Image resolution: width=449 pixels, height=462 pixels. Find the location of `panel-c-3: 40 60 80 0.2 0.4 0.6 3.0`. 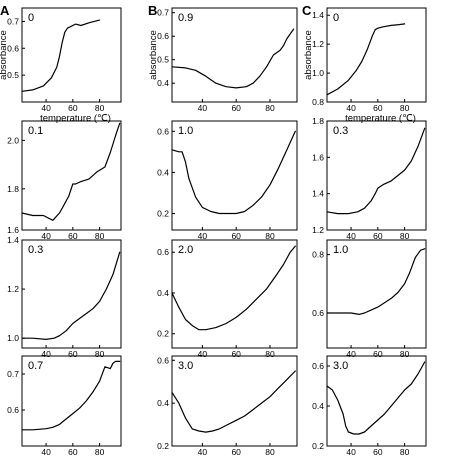

panel-c-3: 40 60 80 0.2 0.4 0.6 3.0 is located at coordinates (369, 406).